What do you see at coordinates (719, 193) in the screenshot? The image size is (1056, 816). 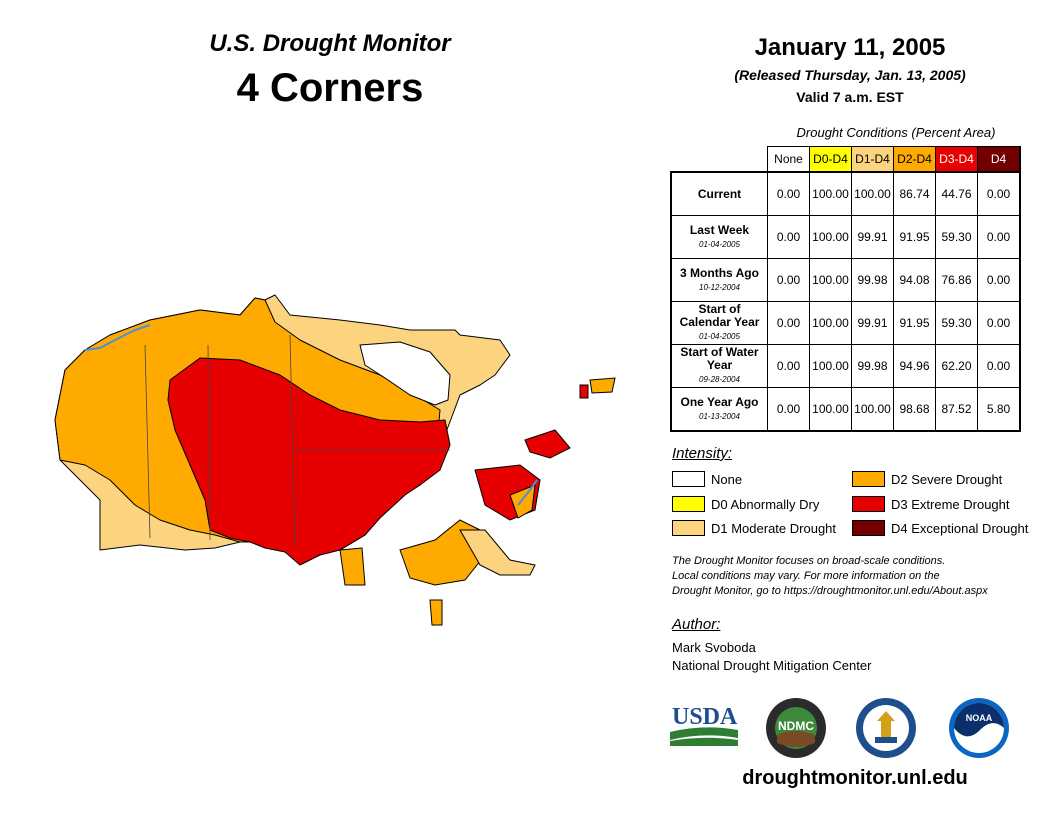 I see `row-label: Current` at bounding box center [719, 193].